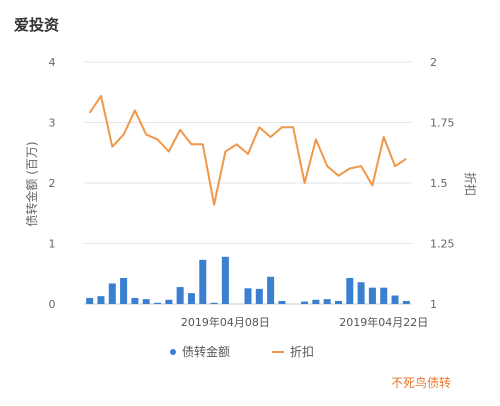 The image size is (500, 406). What do you see at coordinates (278, 351) in the screenshot?
I see `legend-line-marker` at bounding box center [278, 351].